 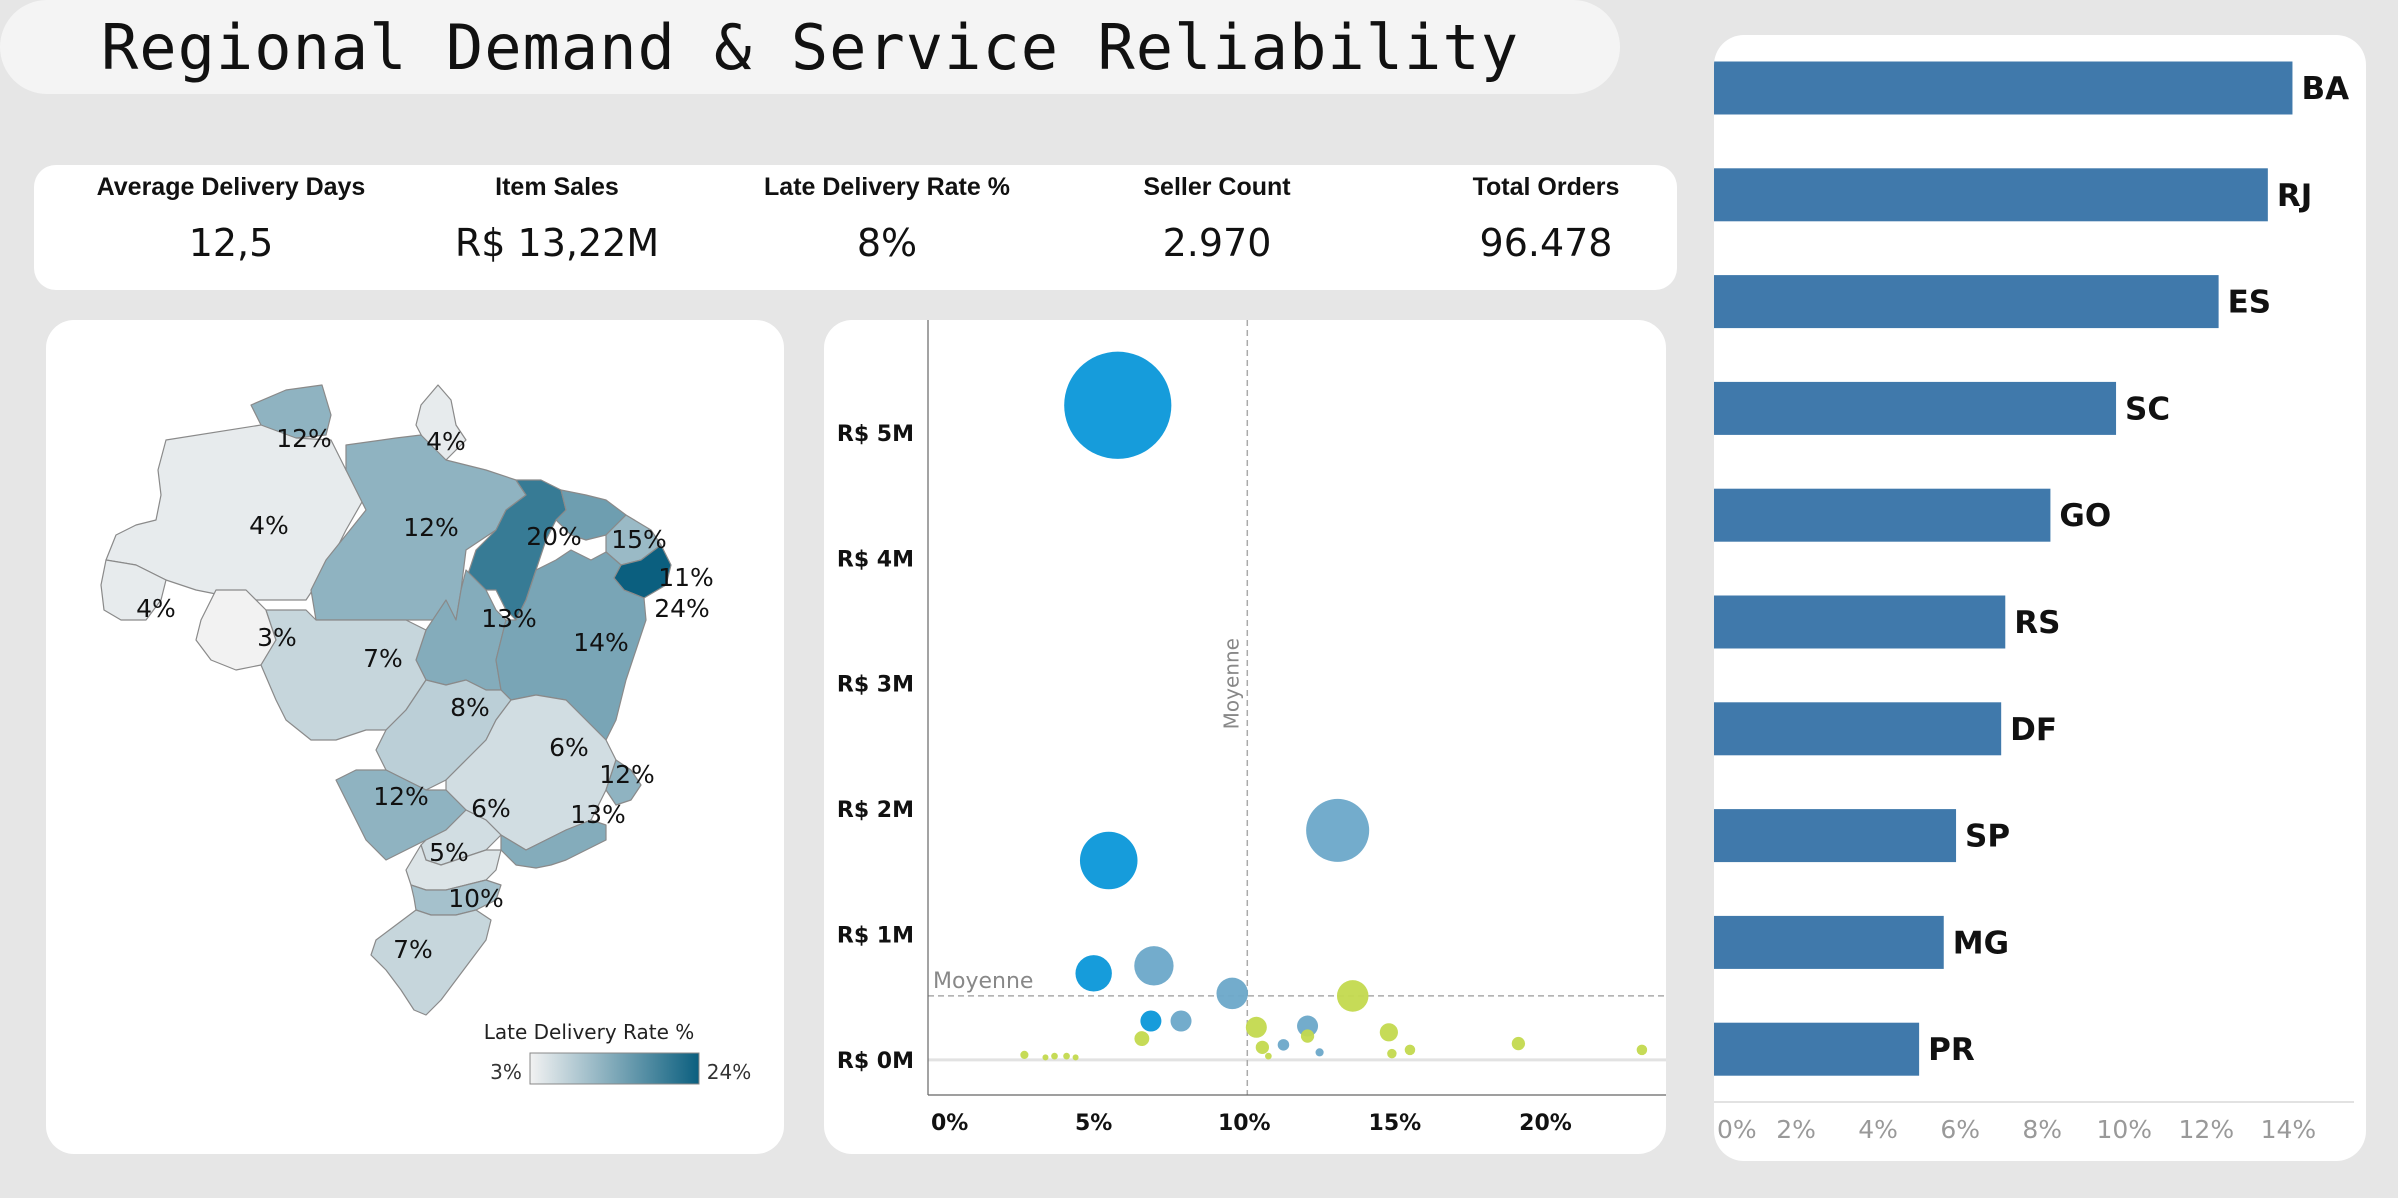 What do you see at coordinates (1546, 243) in the screenshot?
I see `kpi-value: 96.478` at bounding box center [1546, 243].